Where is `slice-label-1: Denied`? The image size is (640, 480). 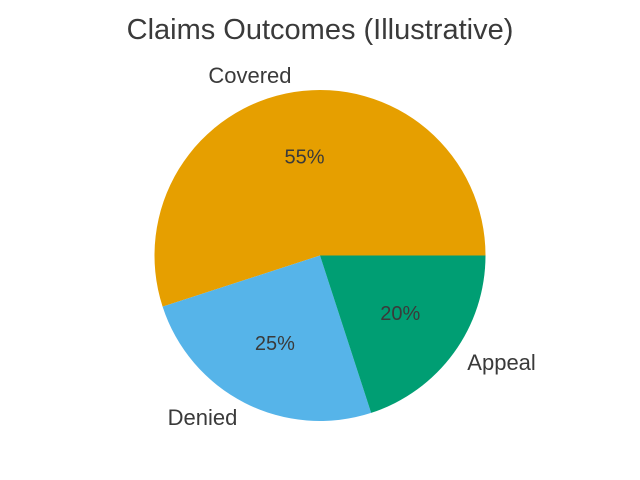
slice-label-1: Denied is located at coordinates (203, 417).